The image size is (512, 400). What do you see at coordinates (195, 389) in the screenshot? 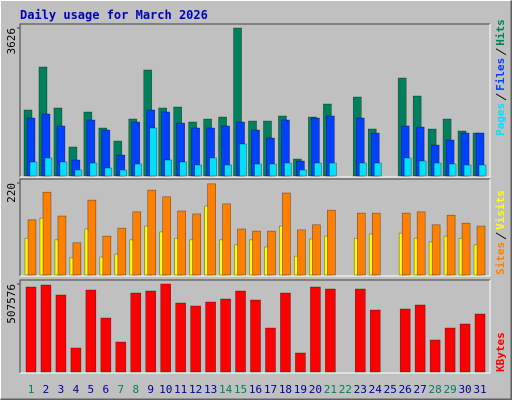
I see `x-tick-label: 12` at bounding box center [195, 389].